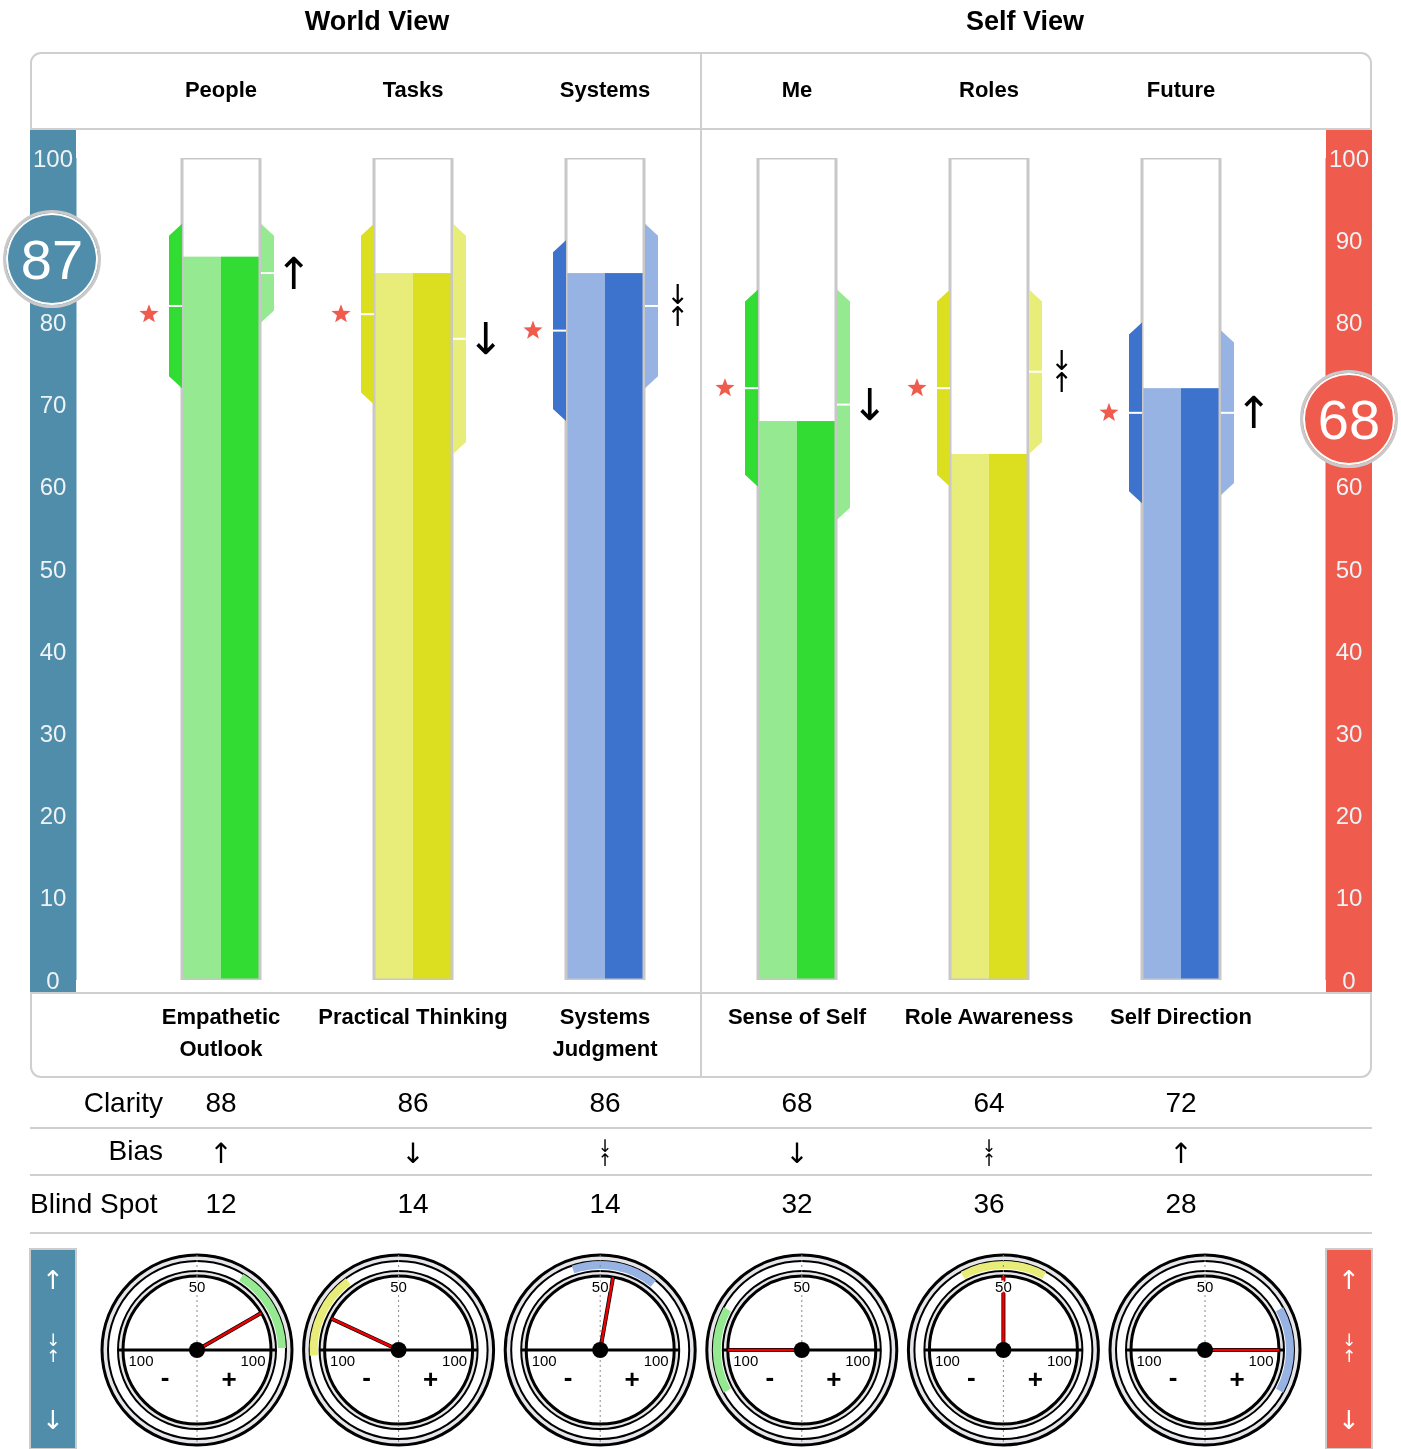  Describe the element at coordinates (53, 816) in the screenshot. I see `y-tick-label: 20` at that location.